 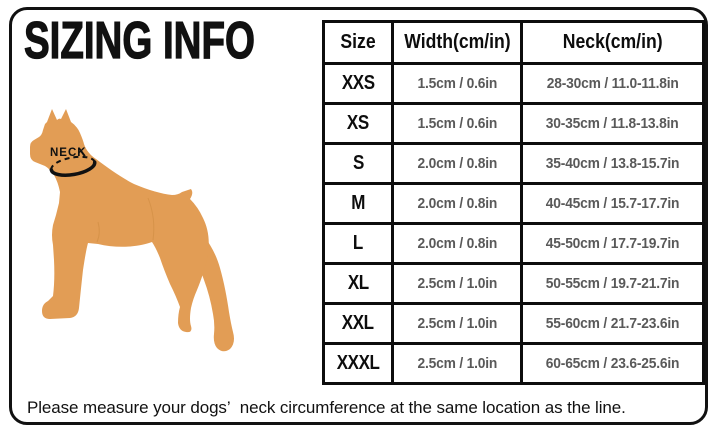 I want to click on neck-cell: 40-45cm / 15.7-17.7in, so click(x=612, y=203).